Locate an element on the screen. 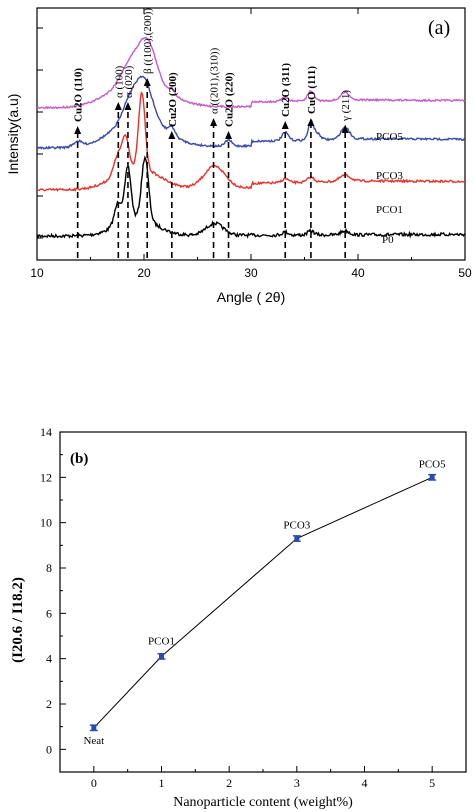 The height and width of the screenshot is (812, 474). data-point-label: Neat is located at coordinates (93, 741).